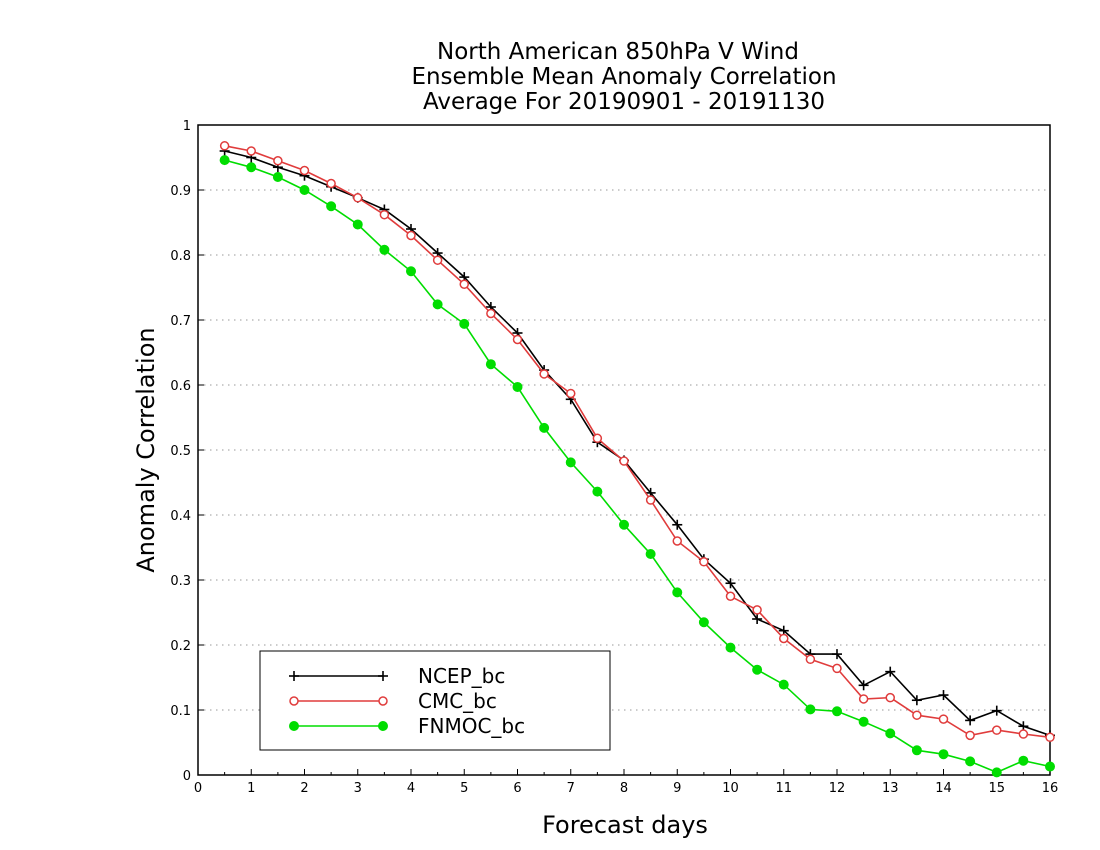 The width and height of the screenshot is (1100, 850). Describe the element at coordinates (180, 646) in the screenshot. I see `y-tick-label: 0.2` at that location.